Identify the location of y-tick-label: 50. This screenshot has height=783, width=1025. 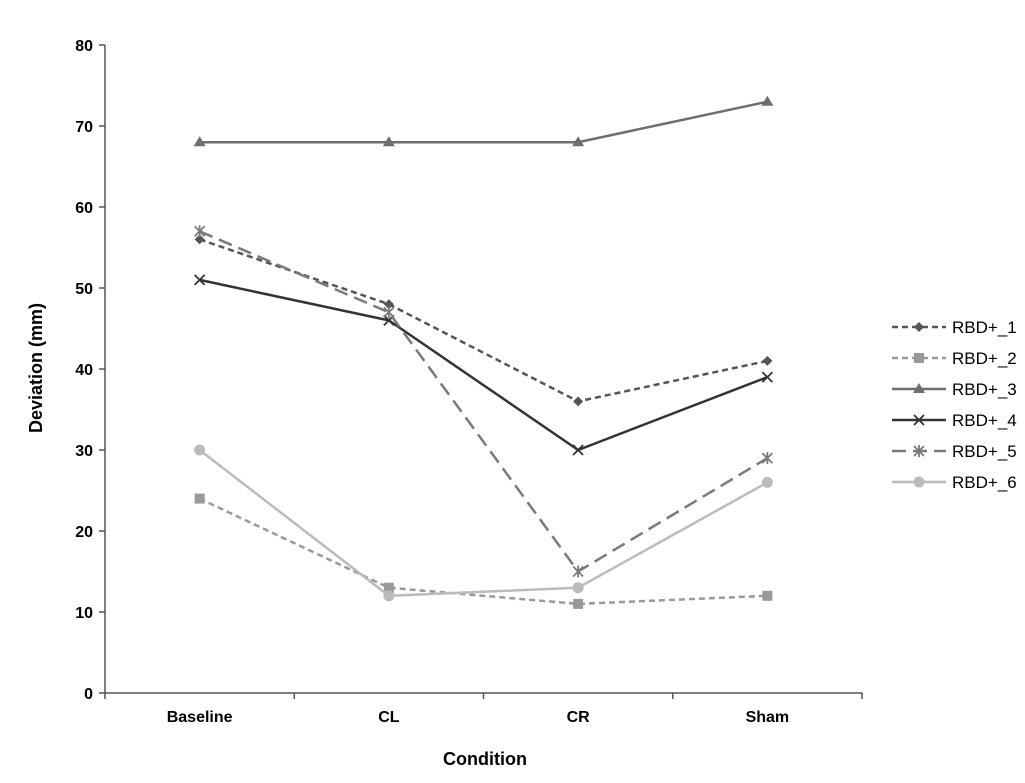
(84, 289).